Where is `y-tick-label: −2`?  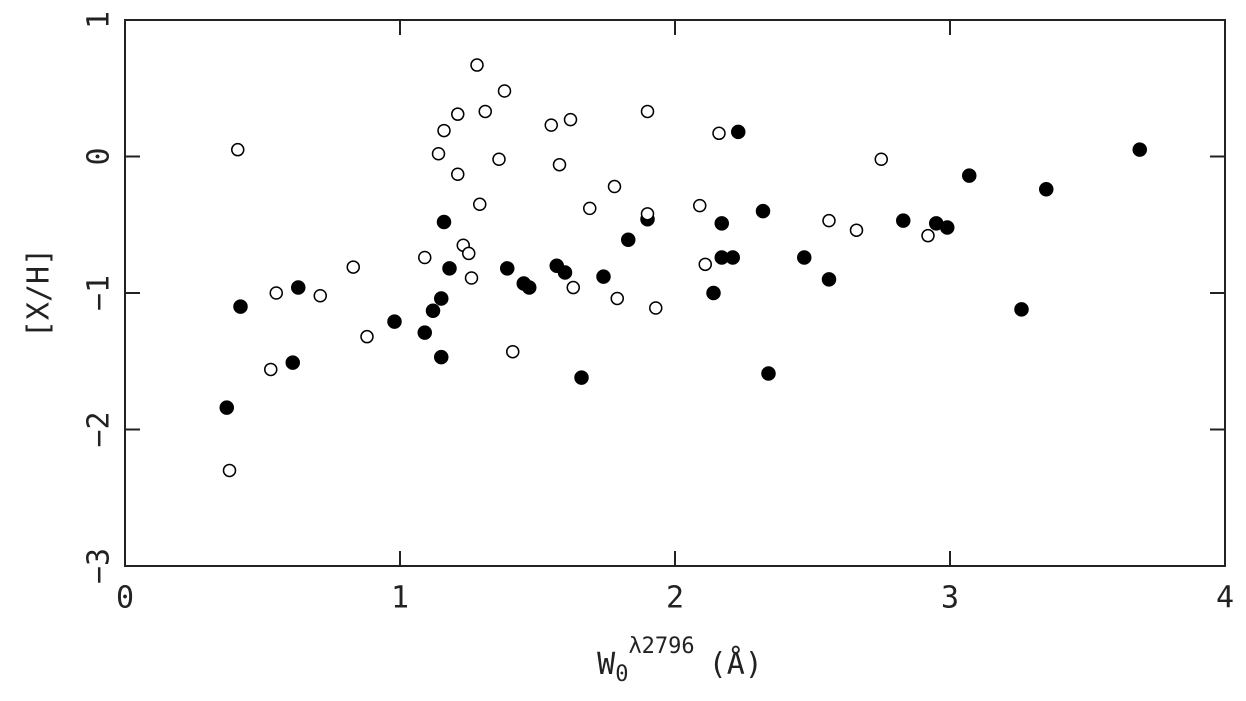
y-tick-label: −2 is located at coordinates (99, 429).